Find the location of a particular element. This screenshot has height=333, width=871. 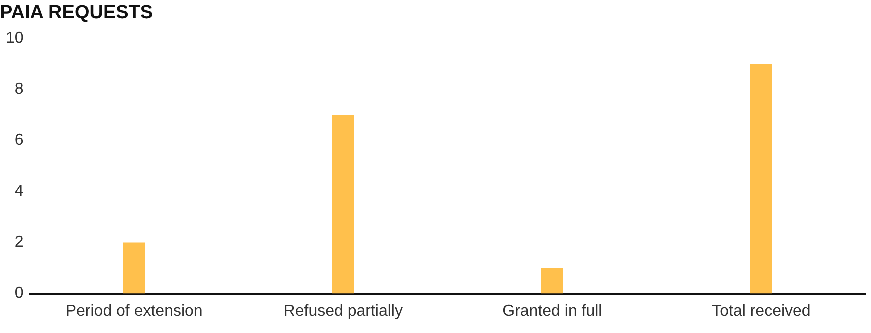

x-tick-label: Period of extension is located at coordinates (134, 311).